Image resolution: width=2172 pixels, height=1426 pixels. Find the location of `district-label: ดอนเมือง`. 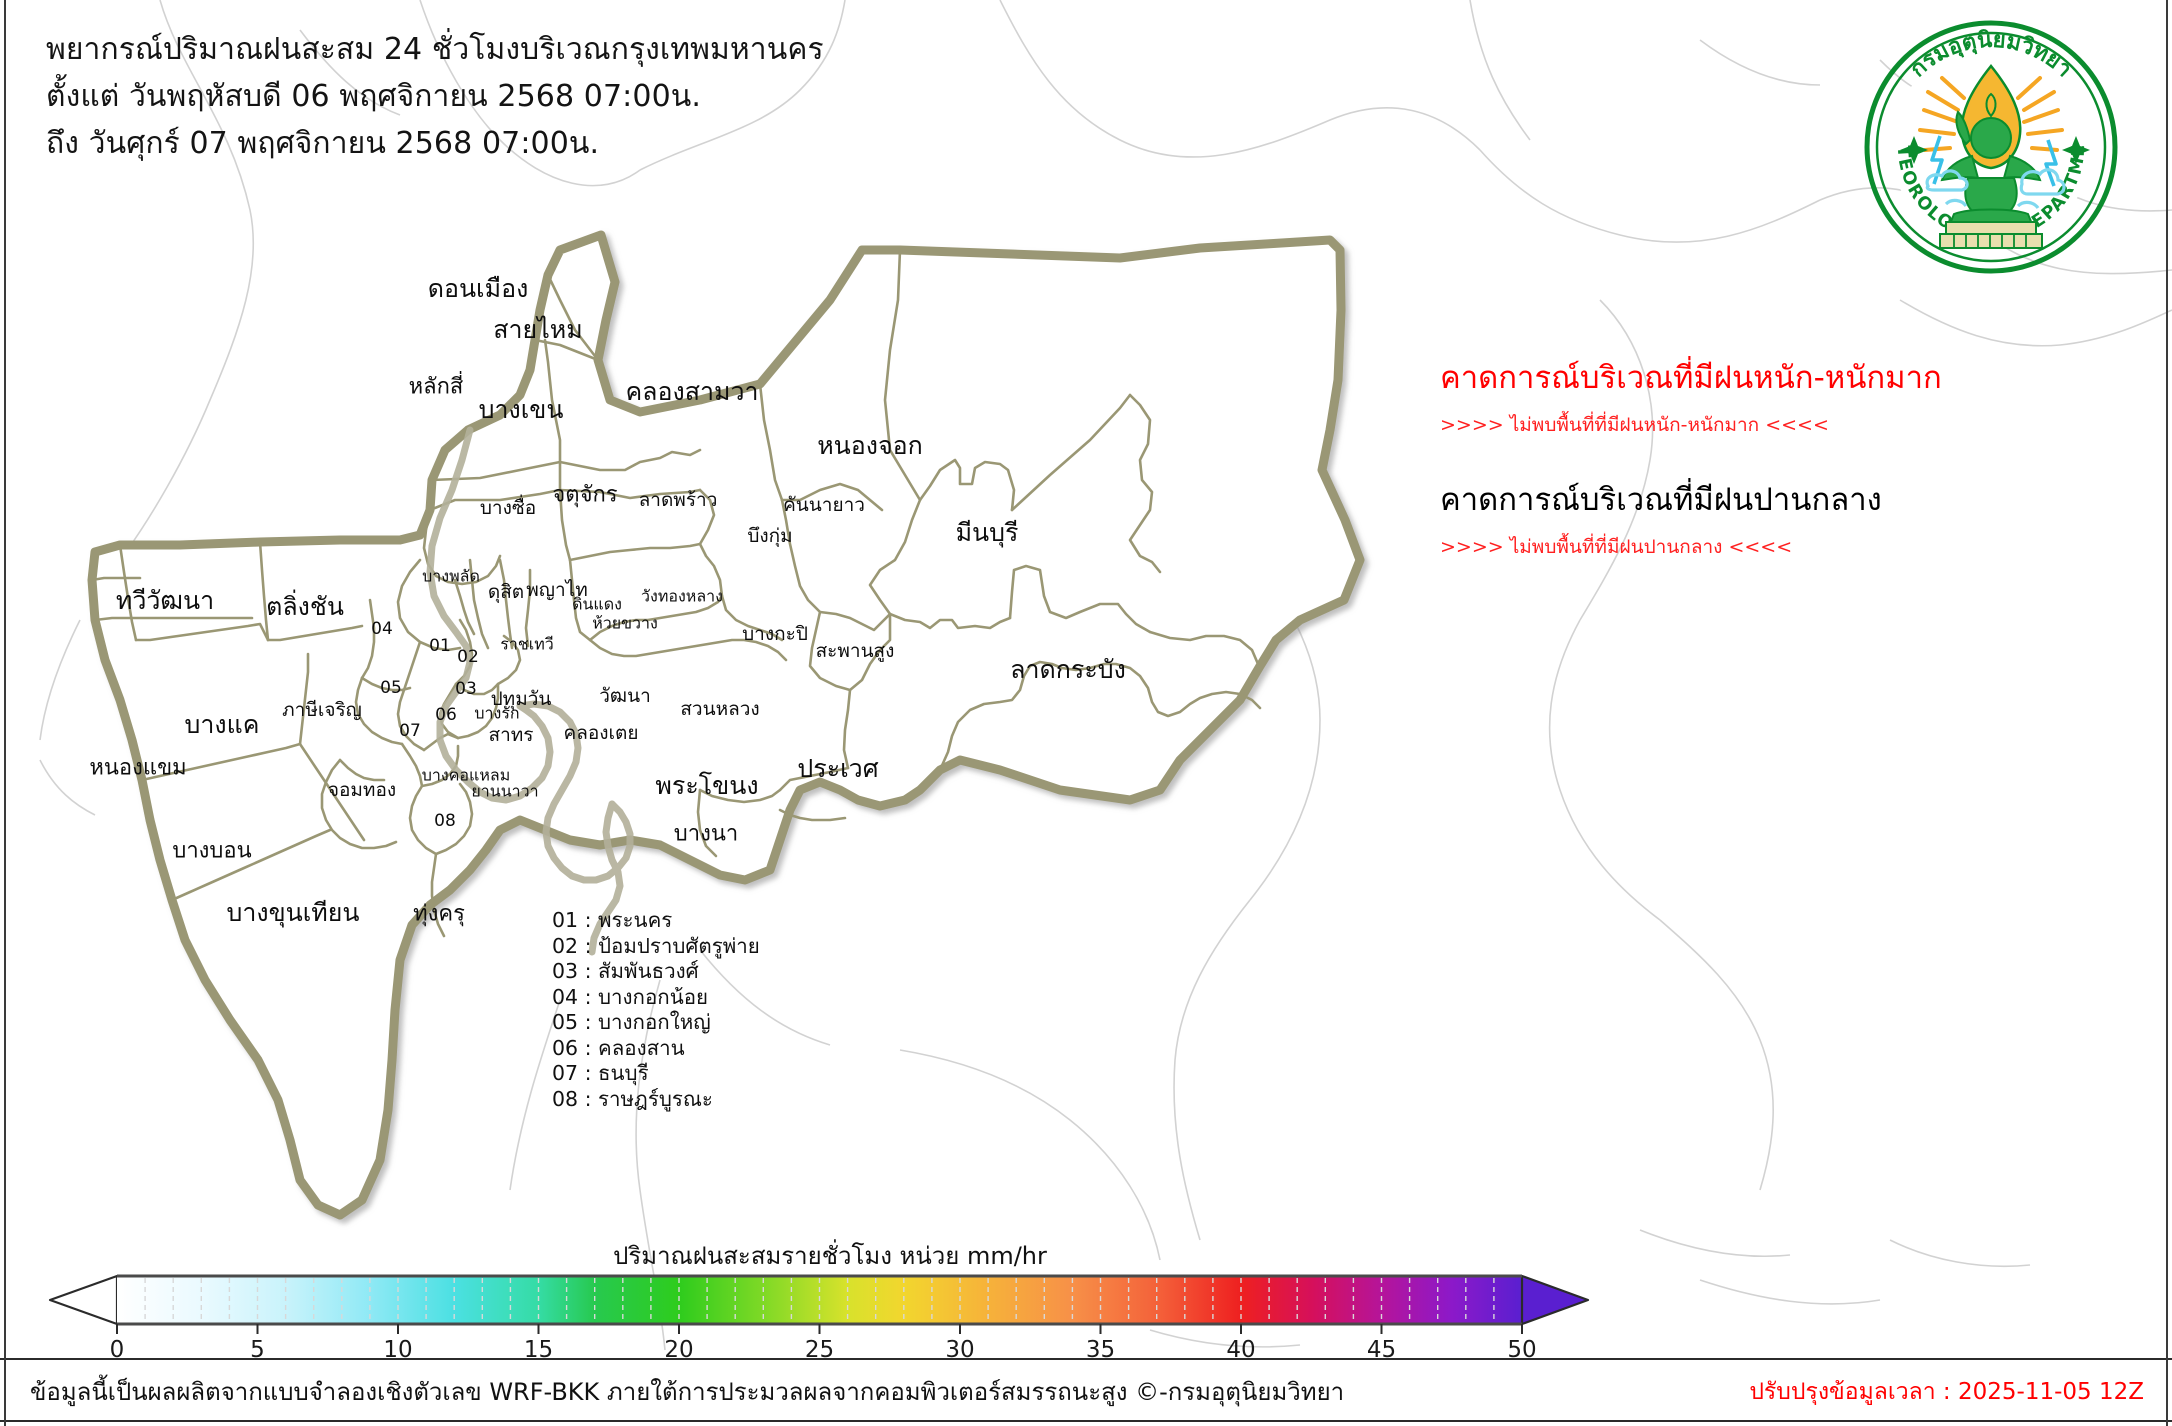

district-label: ดอนเมือง is located at coordinates (478, 288).